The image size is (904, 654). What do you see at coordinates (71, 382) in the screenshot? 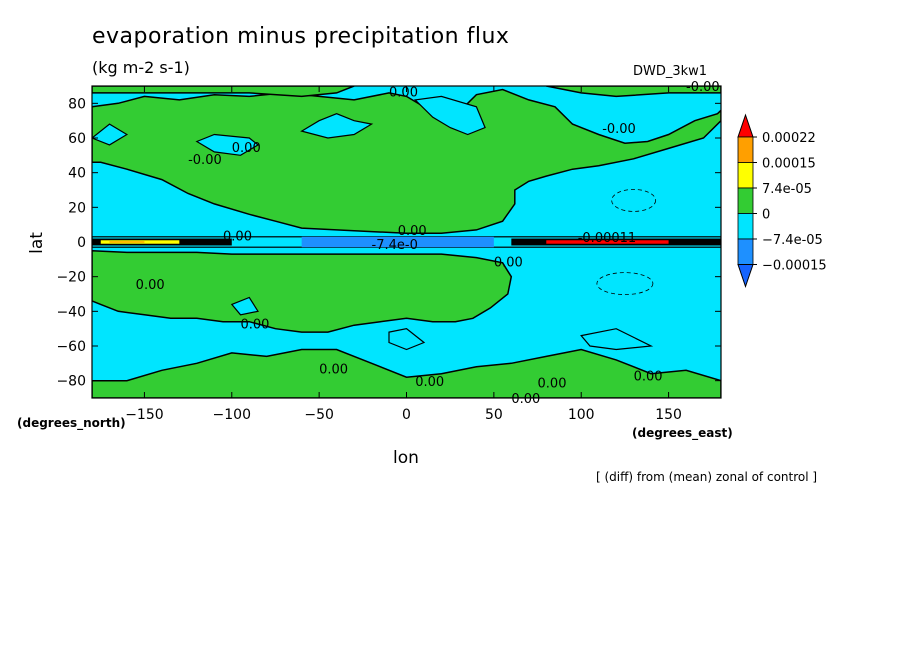
I see `y-tick-label: −80` at bounding box center [71, 382].